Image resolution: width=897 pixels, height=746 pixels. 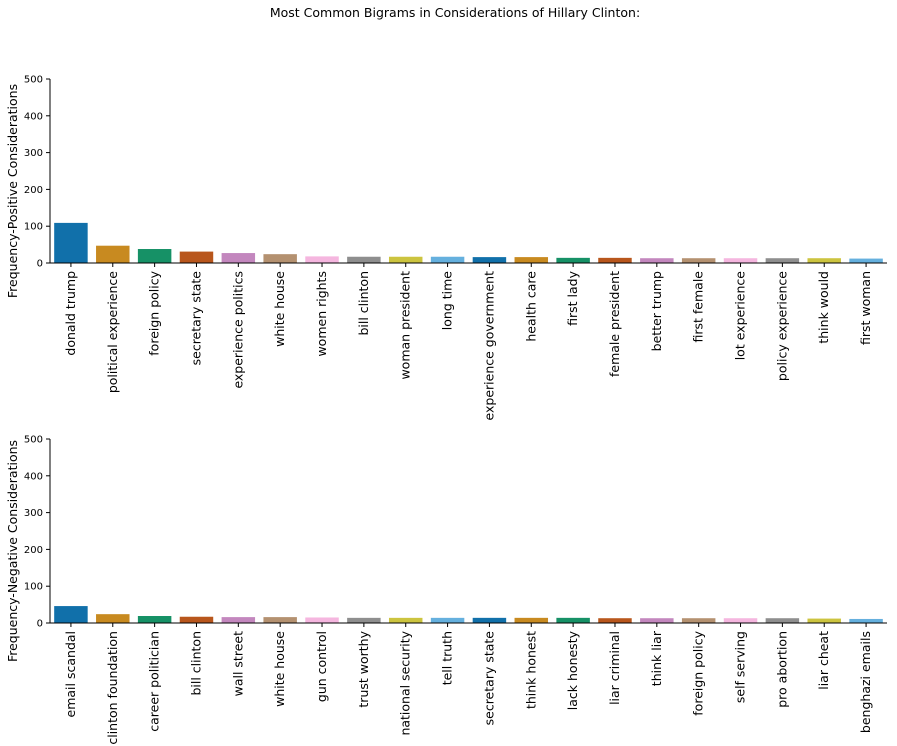 I want to click on negative-category-label: self serving, so click(x=740, y=667).